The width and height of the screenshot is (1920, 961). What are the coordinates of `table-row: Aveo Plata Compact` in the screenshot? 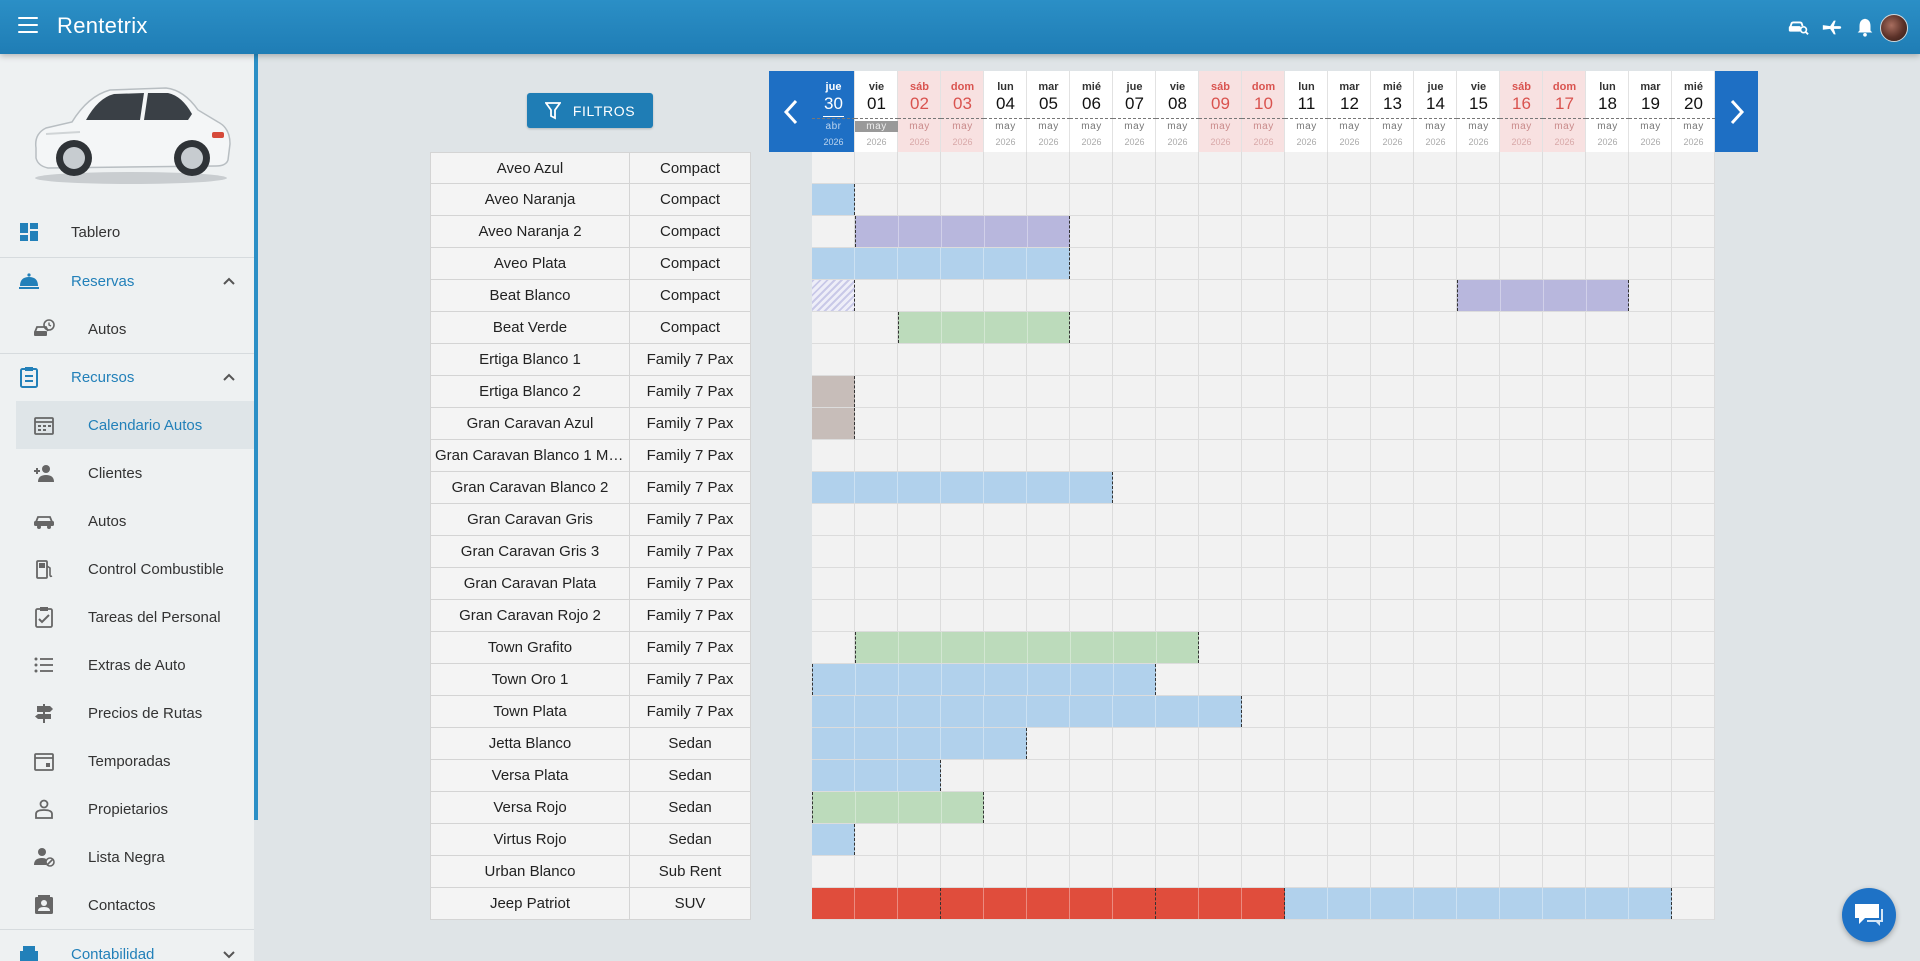 It's located at (590, 264).